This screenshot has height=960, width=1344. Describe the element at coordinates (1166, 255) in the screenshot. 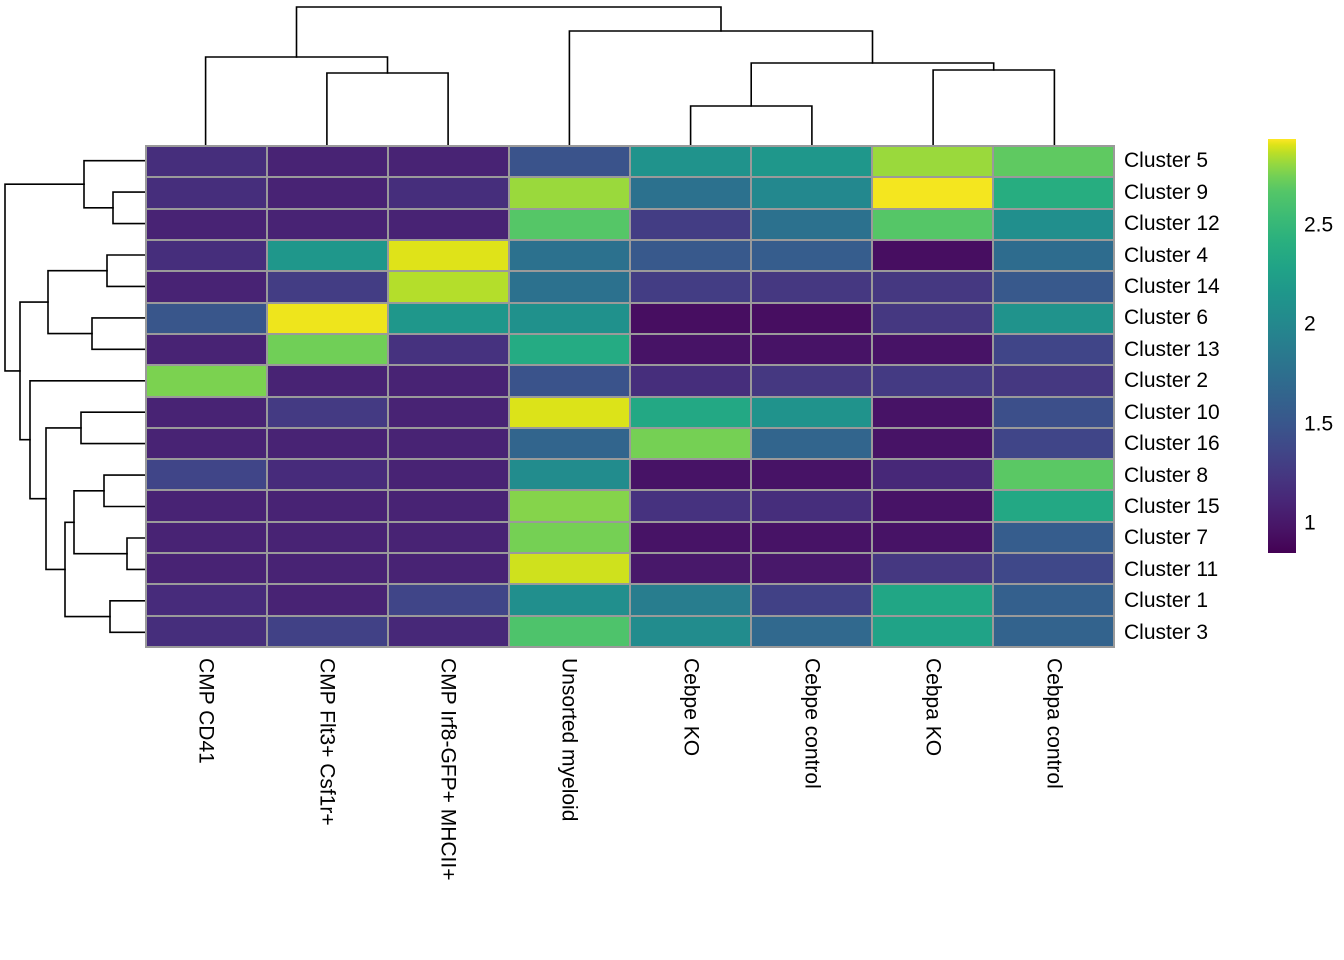

I see `row-label: Cluster 4` at that location.